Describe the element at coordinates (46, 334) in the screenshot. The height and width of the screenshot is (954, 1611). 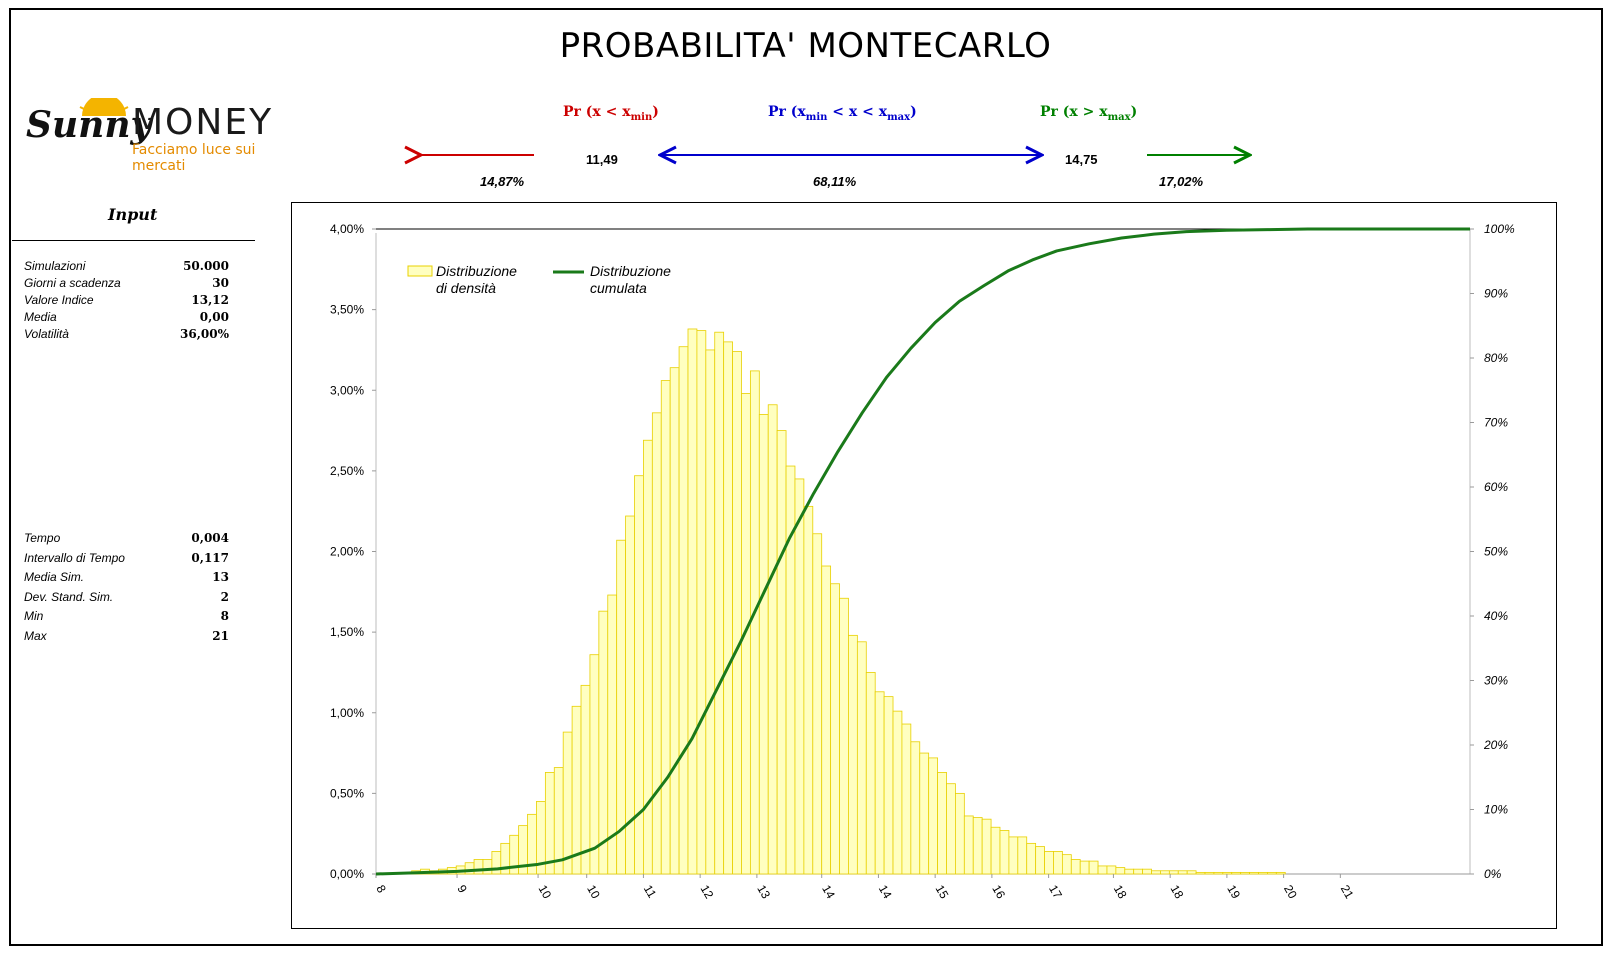
I see `param-label: Volatilità` at that location.